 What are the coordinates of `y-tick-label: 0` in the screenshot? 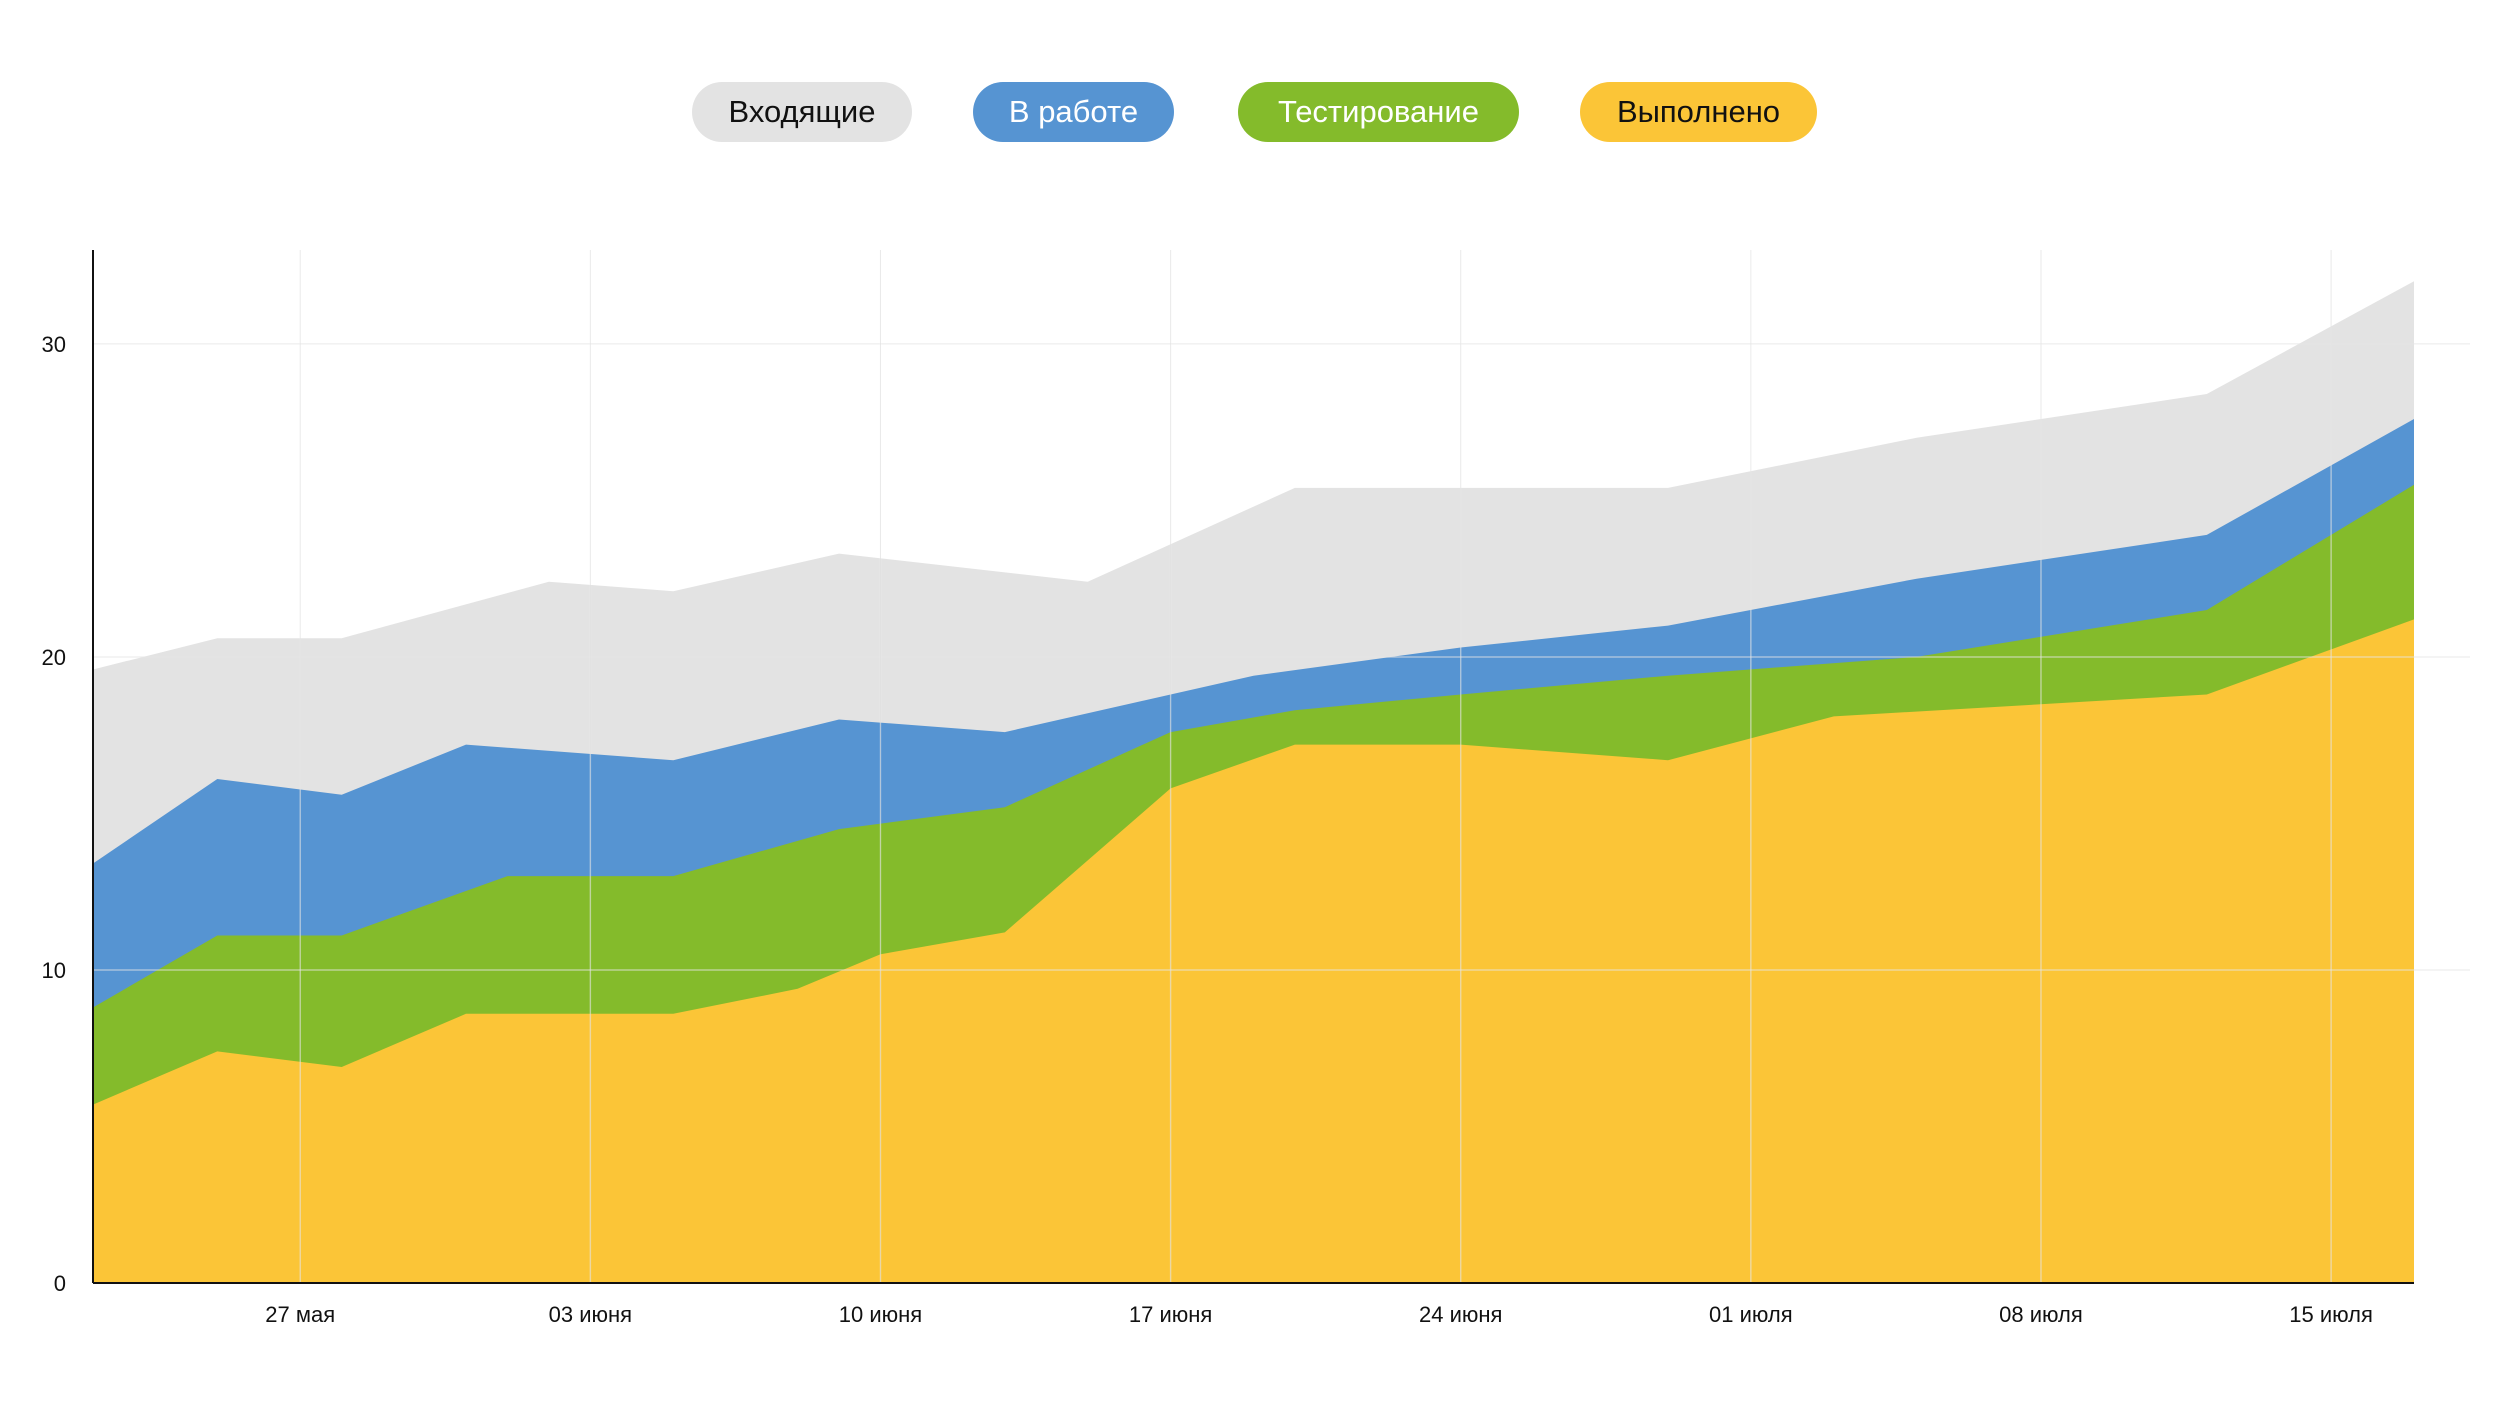 It's located at (60, 1283).